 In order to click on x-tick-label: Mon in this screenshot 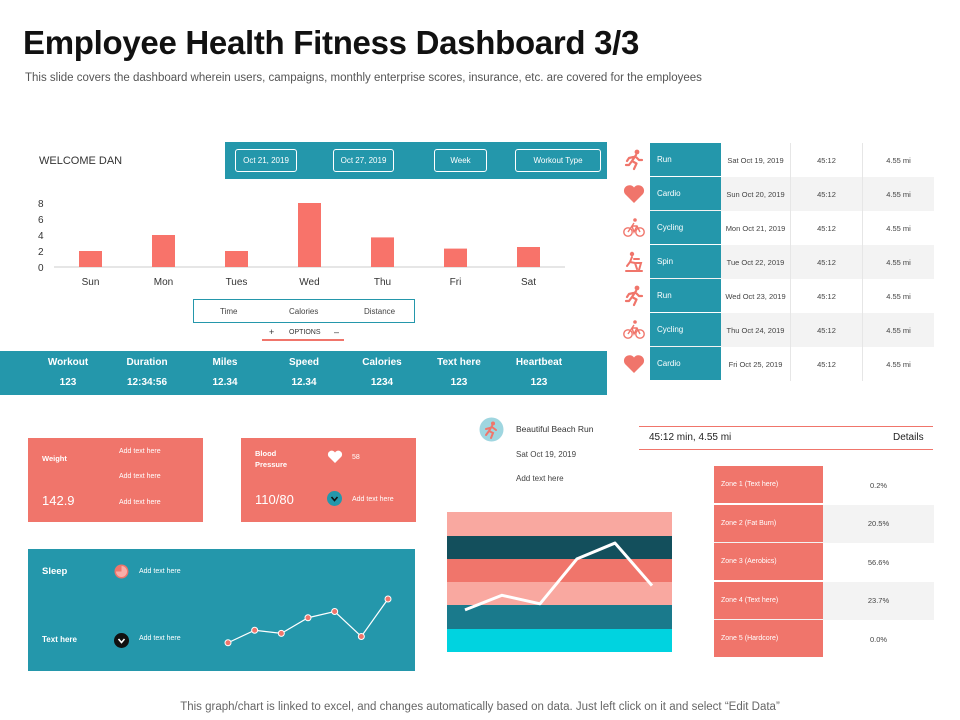, I will do `click(163, 282)`.